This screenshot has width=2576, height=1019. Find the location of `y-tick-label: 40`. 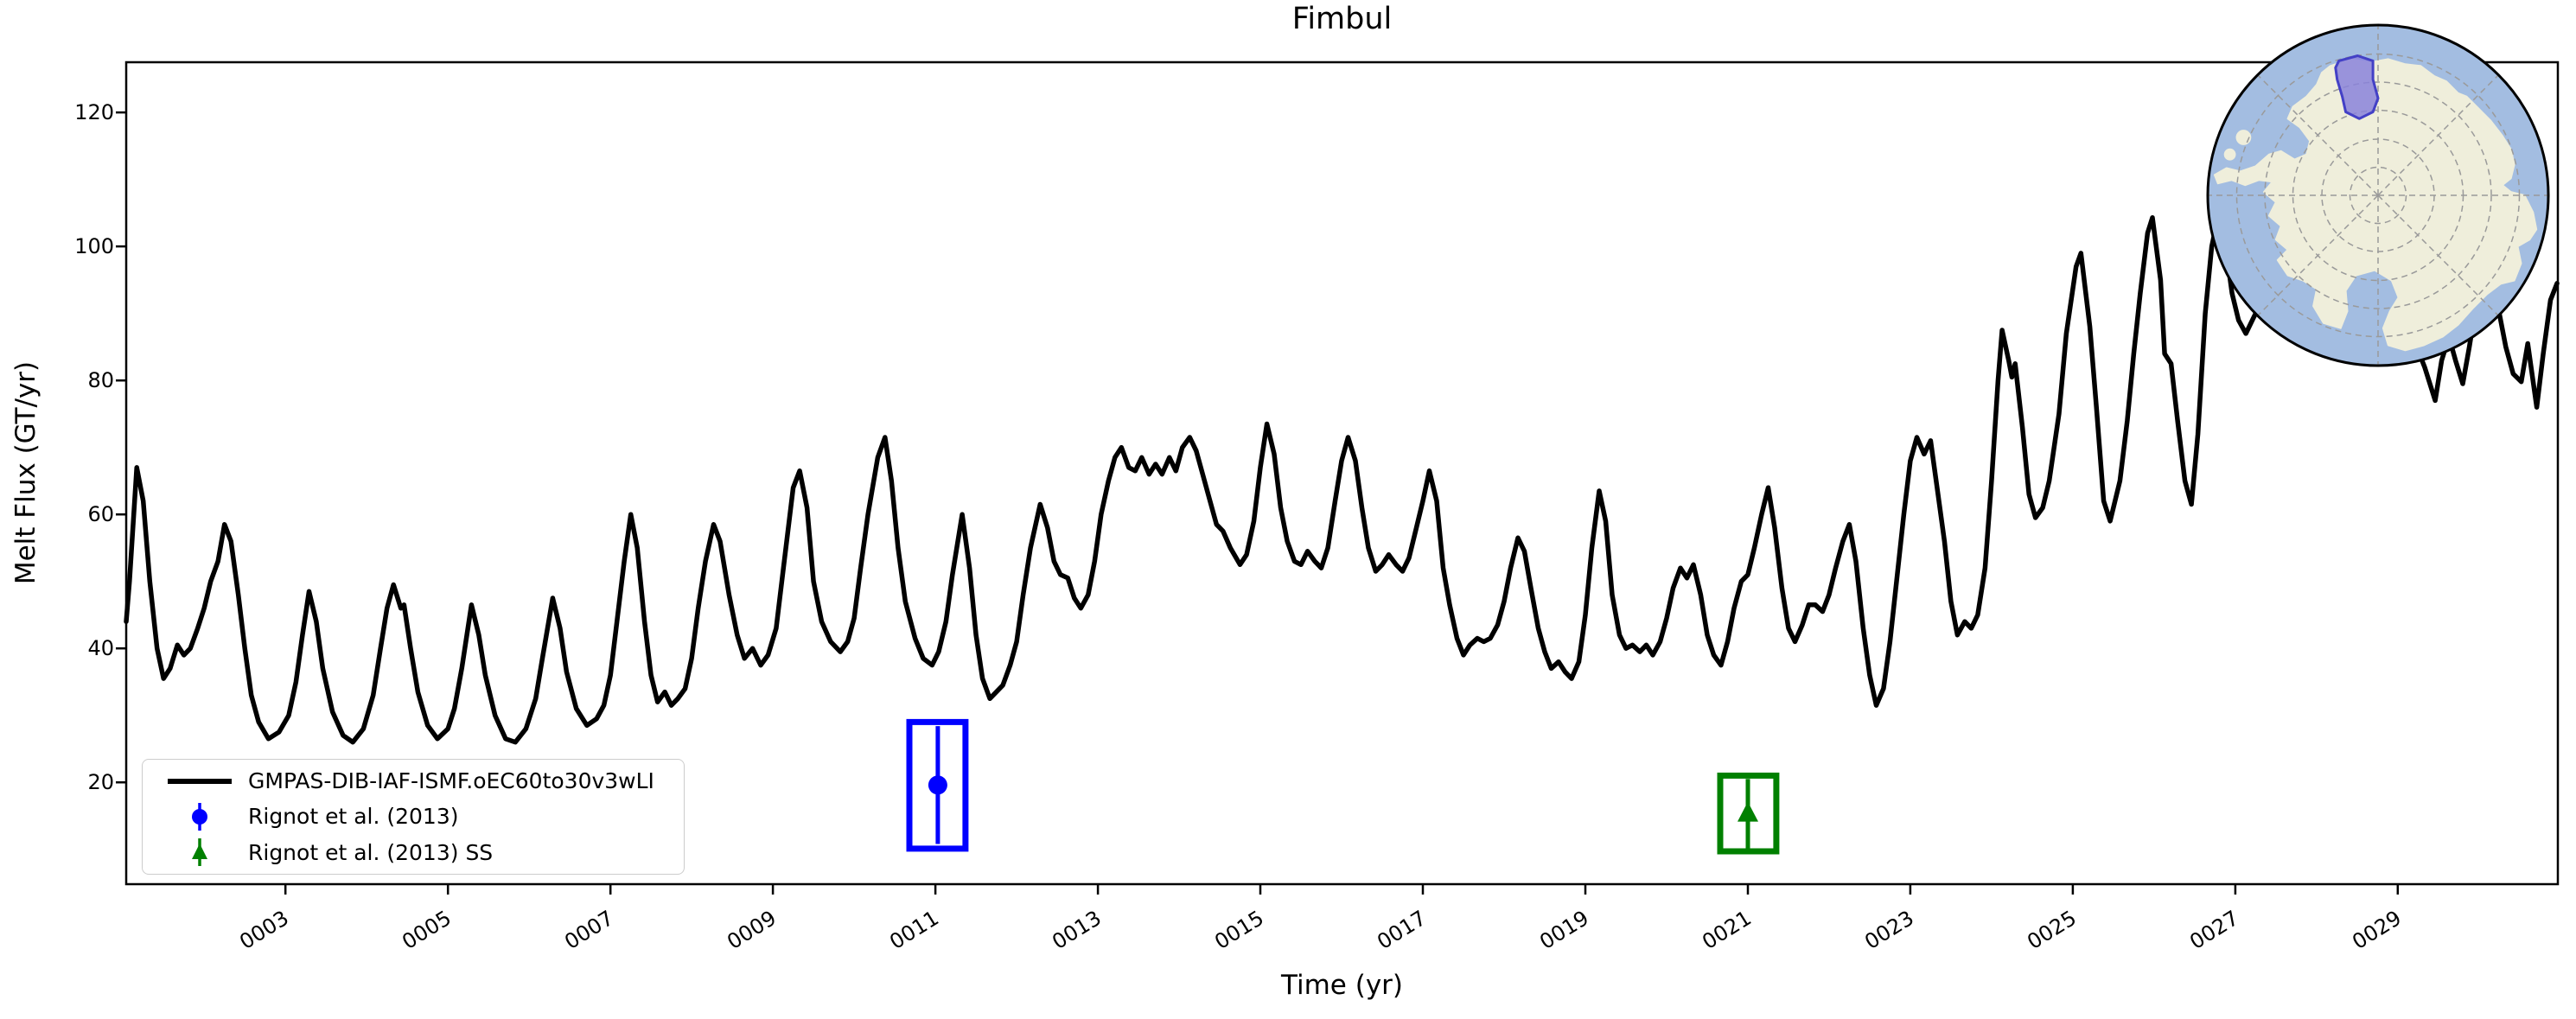

y-tick-label: 40 is located at coordinates (100, 648).